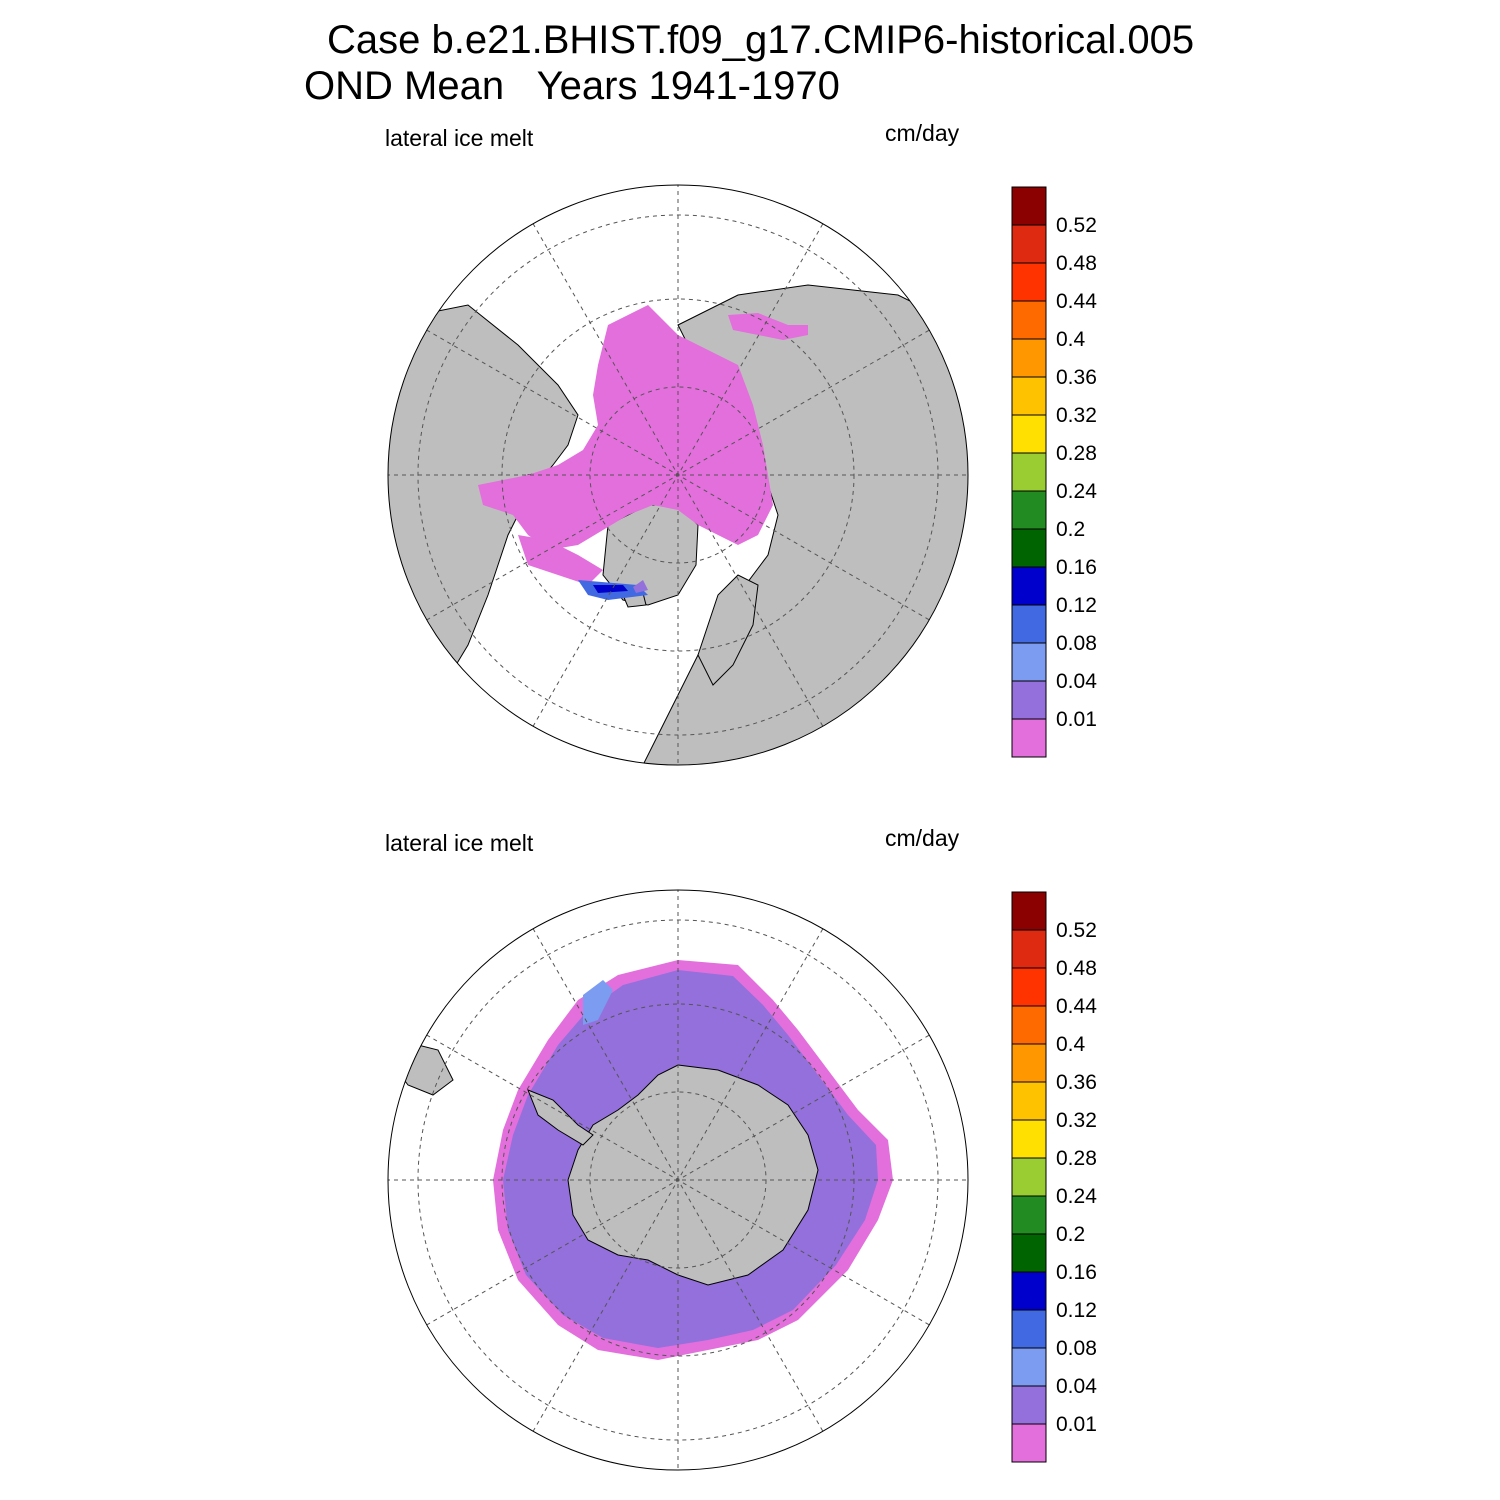 This screenshot has height=1500, width=1500. What do you see at coordinates (1076, 643) in the screenshot?
I see `colorbar-north-label-2: 0.08` at bounding box center [1076, 643].